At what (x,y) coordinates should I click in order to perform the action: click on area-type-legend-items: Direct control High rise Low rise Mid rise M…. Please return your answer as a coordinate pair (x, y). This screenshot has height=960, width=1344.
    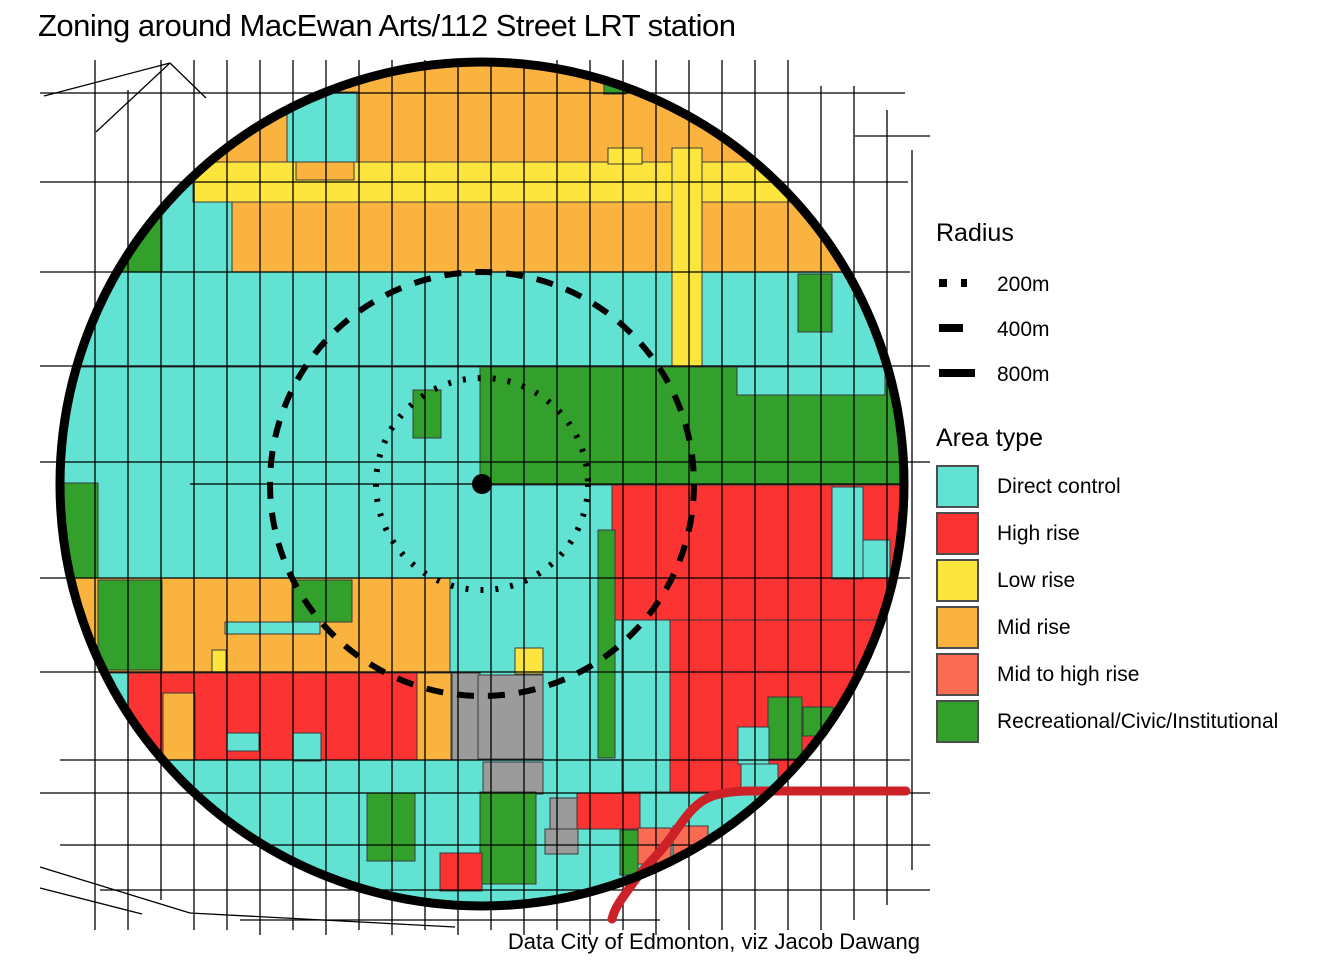
    Looking at the image, I should click on (1138, 604).